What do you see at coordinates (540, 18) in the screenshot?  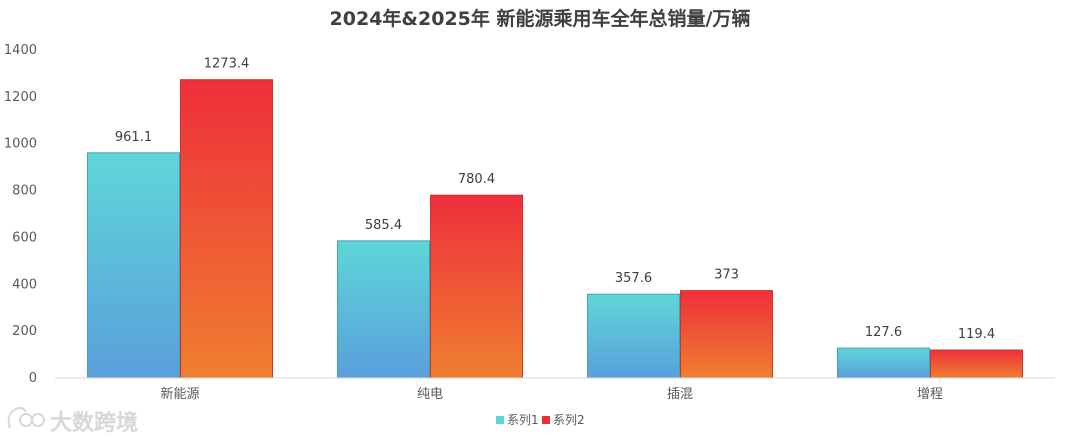 I see `chart-title: 2024年&2025年 新能源乘用车全年总销量/万辆` at bounding box center [540, 18].